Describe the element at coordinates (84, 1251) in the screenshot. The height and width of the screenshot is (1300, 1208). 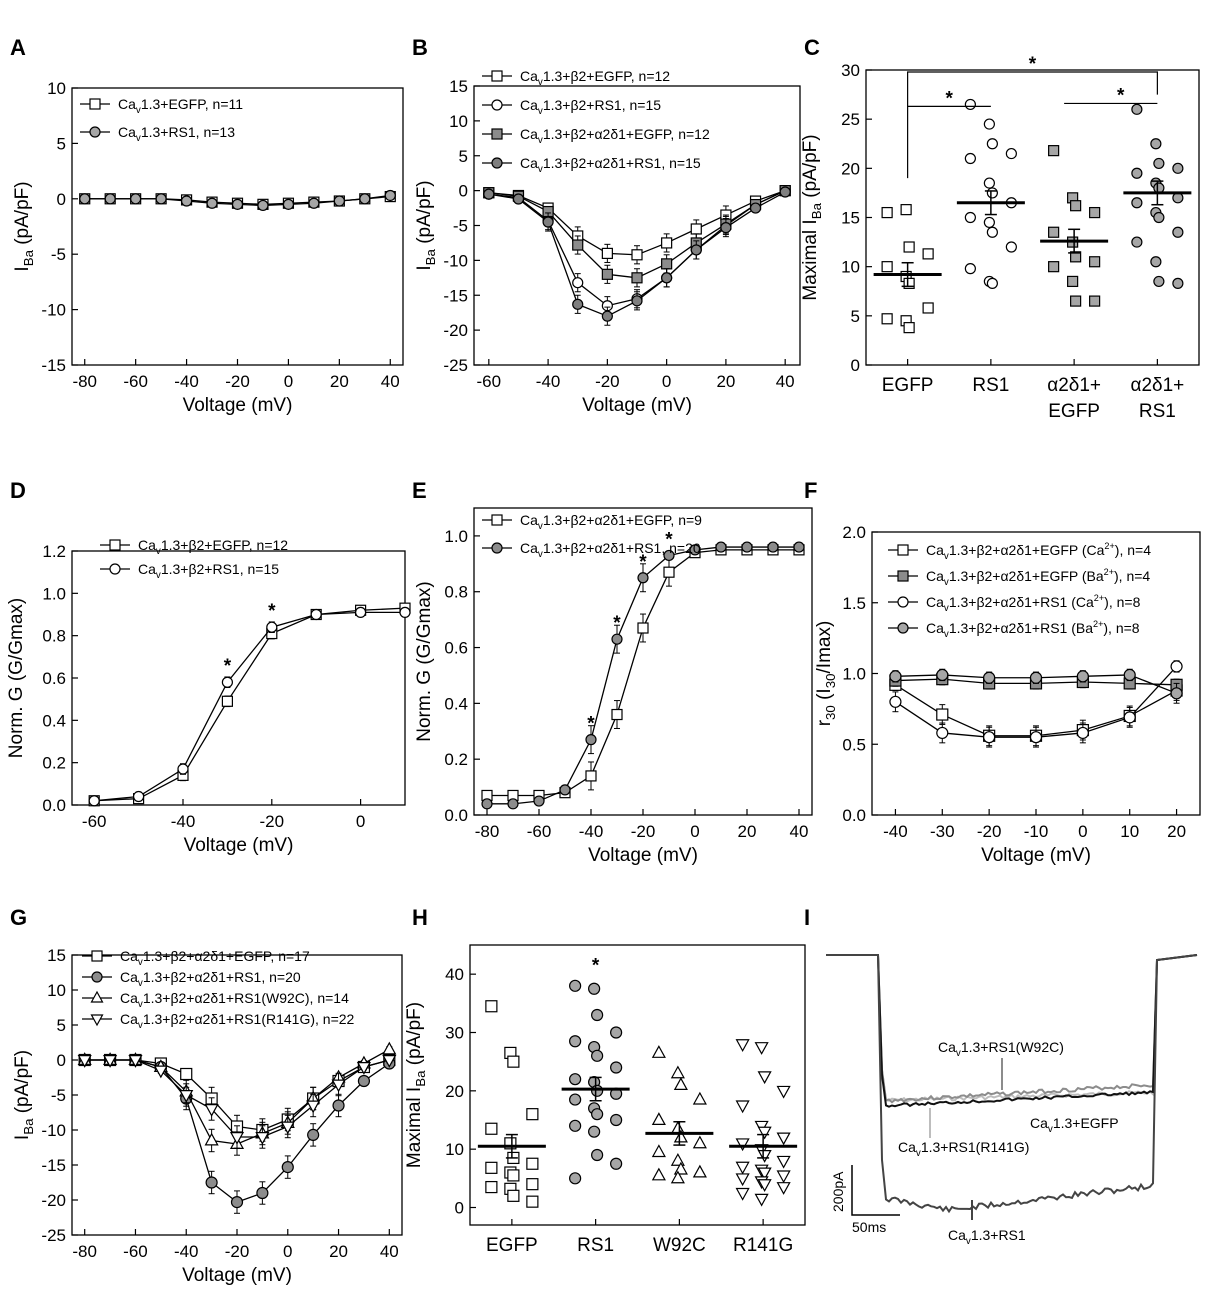
I see `x-tick-label: -80` at that location.